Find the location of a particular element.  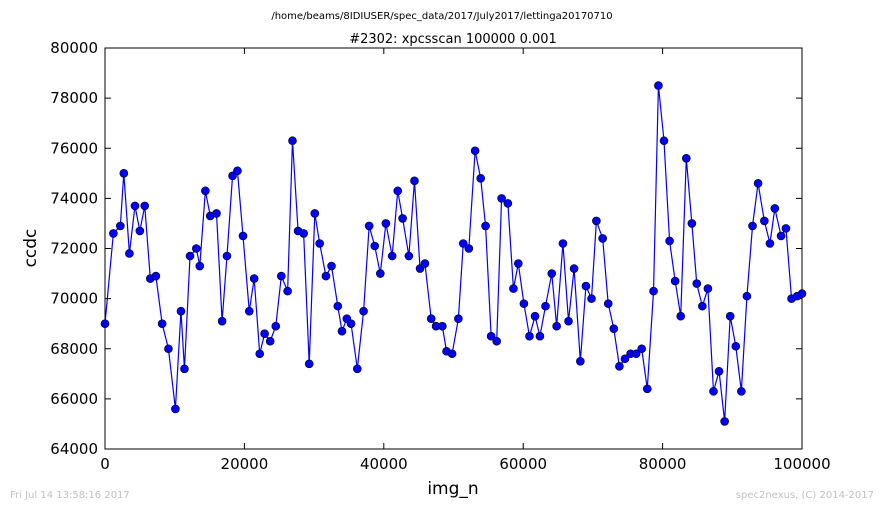

y-tick-label: 80000 is located at coordinates (74, 48).